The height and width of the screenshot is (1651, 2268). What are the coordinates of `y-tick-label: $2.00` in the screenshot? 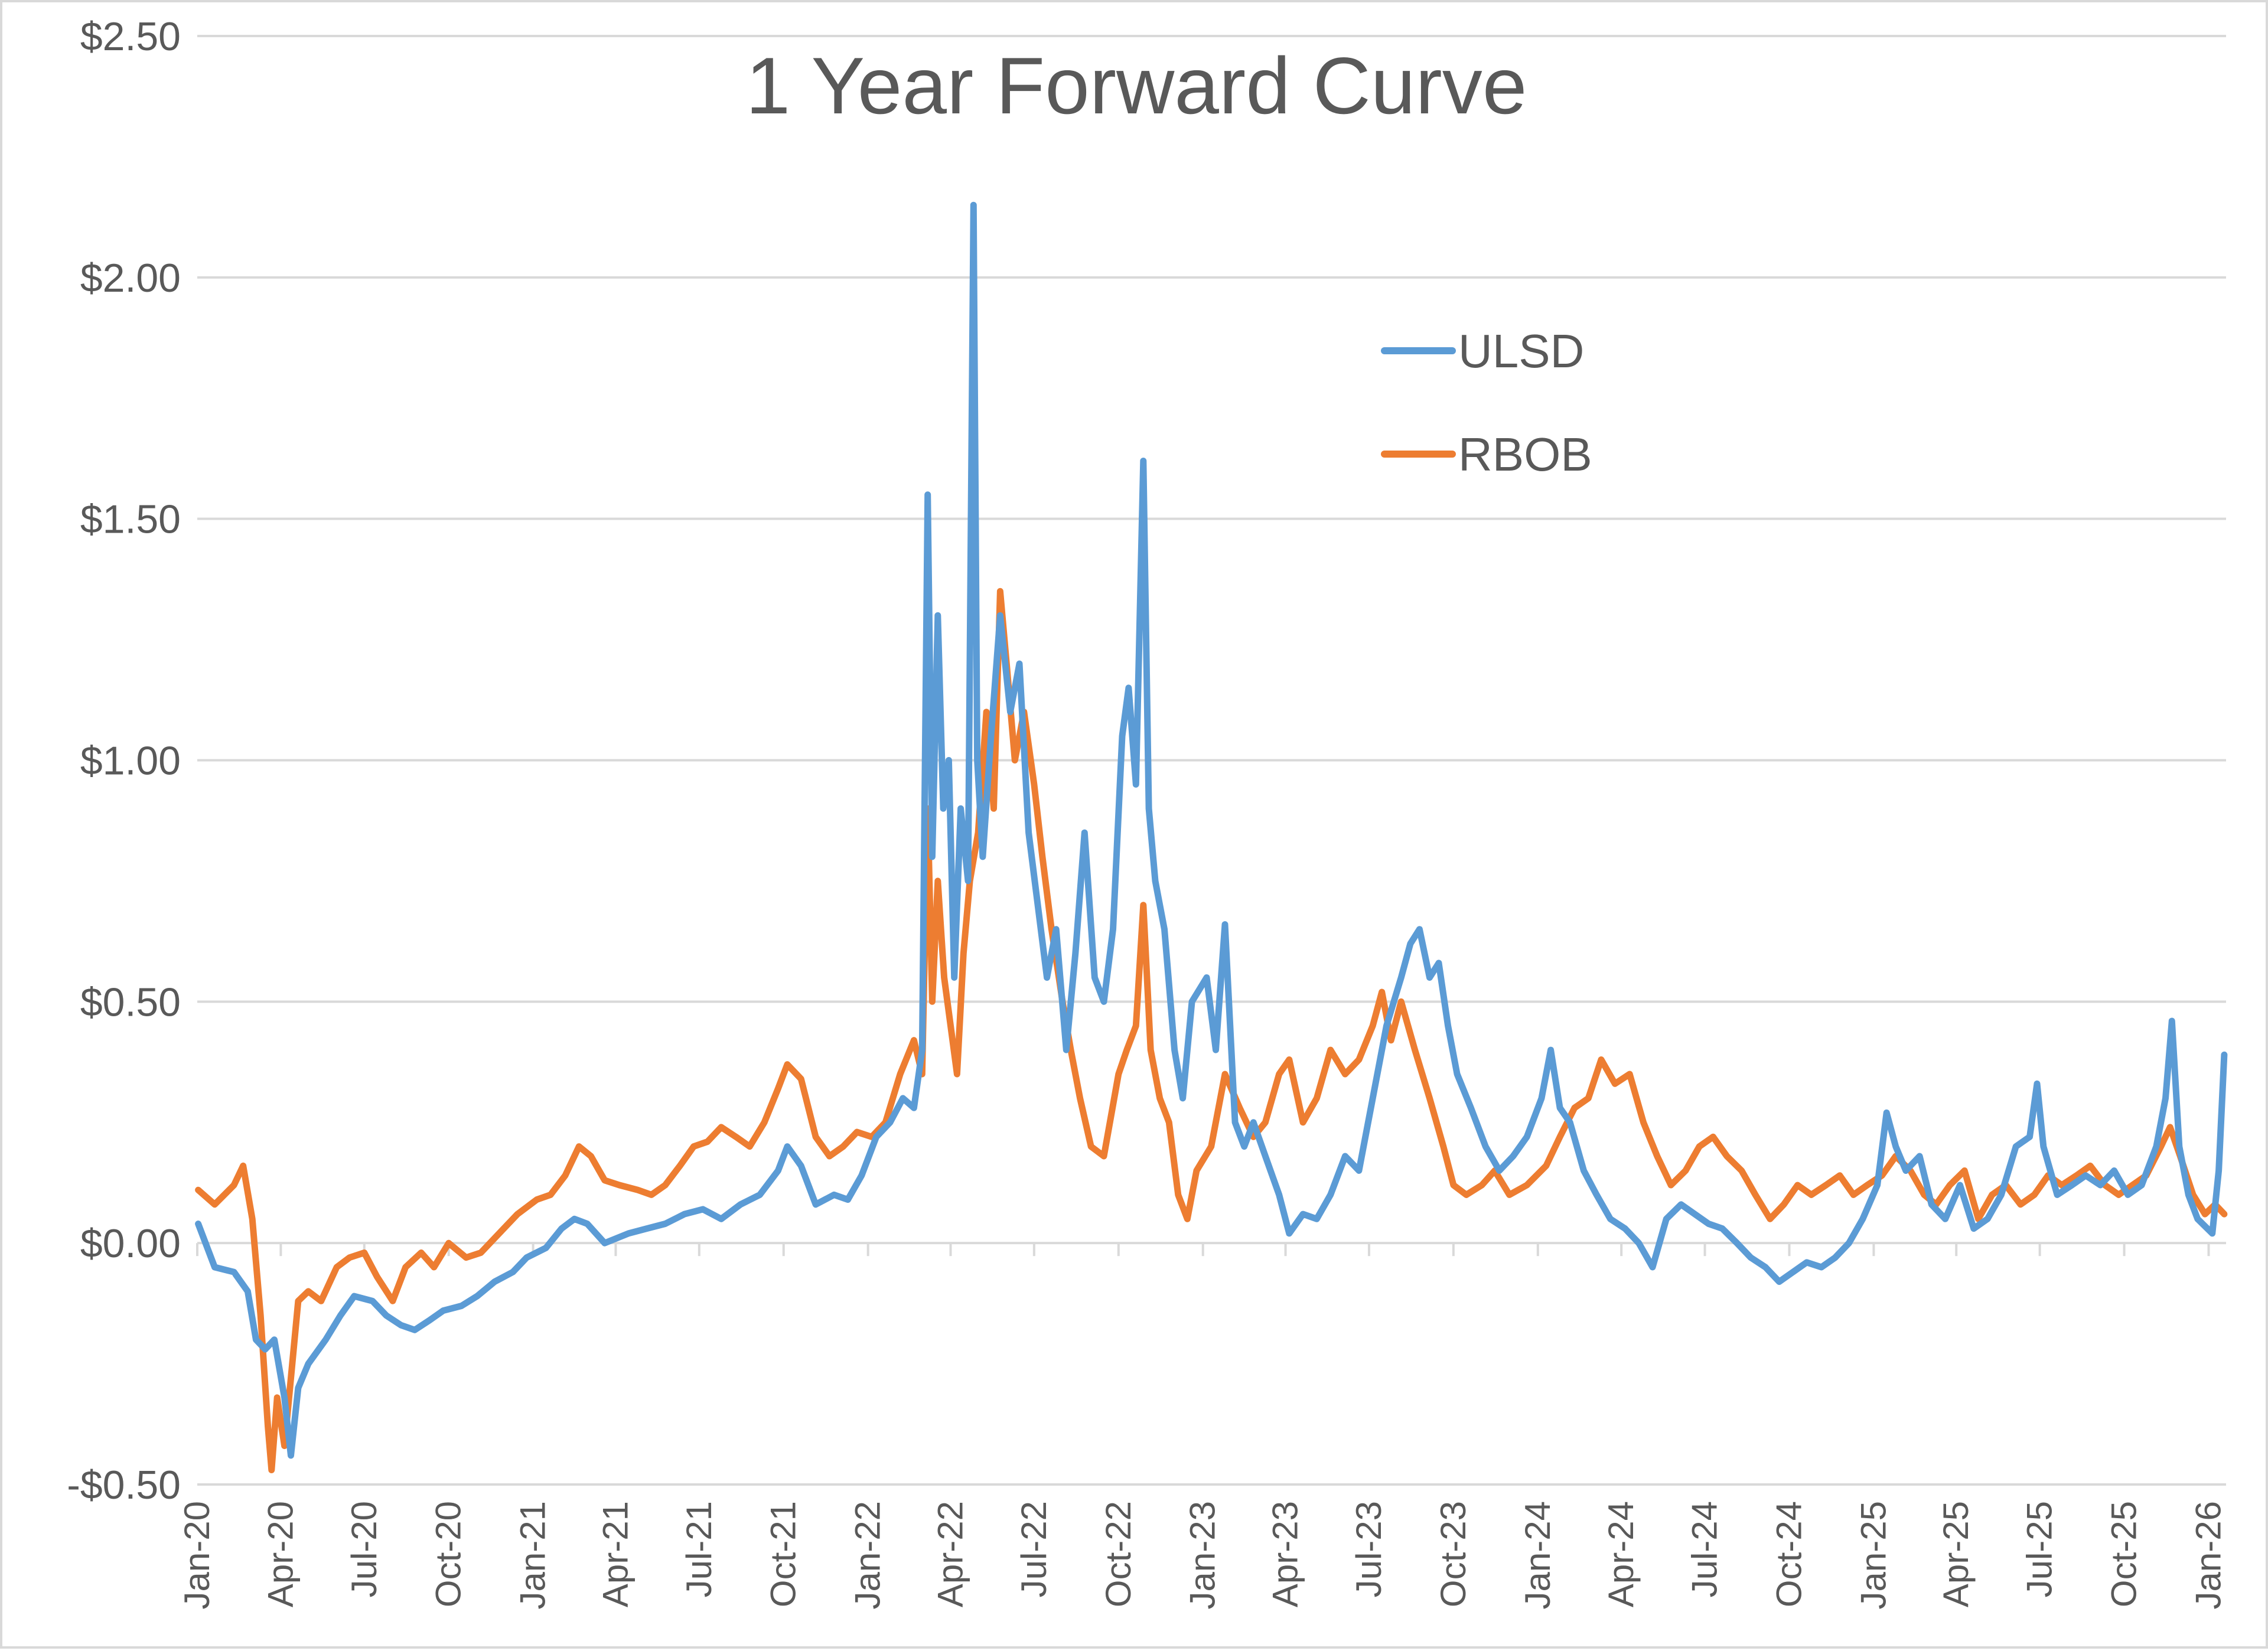 It's located at (130, 278).